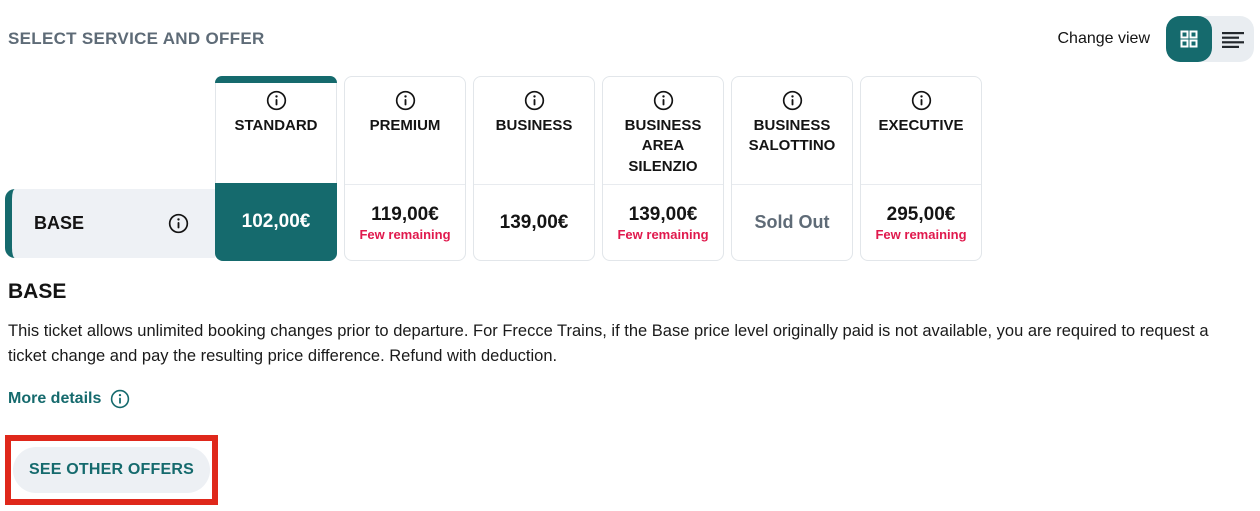 This screenshot has height=511, width=1260. I want to click on price-cell: 102,00€, so click(276, 222).